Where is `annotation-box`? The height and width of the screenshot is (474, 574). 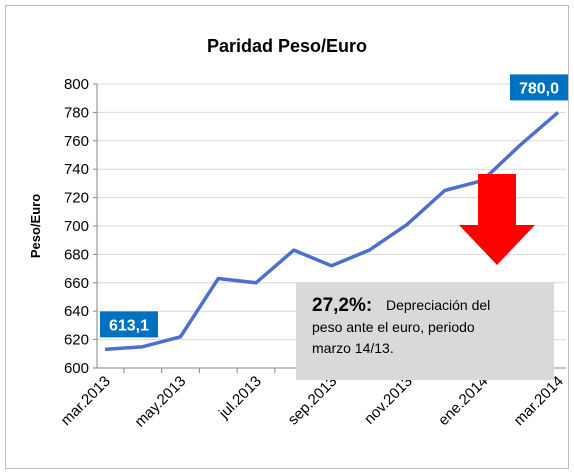
annotation-box is located at coordinates (425, 331).